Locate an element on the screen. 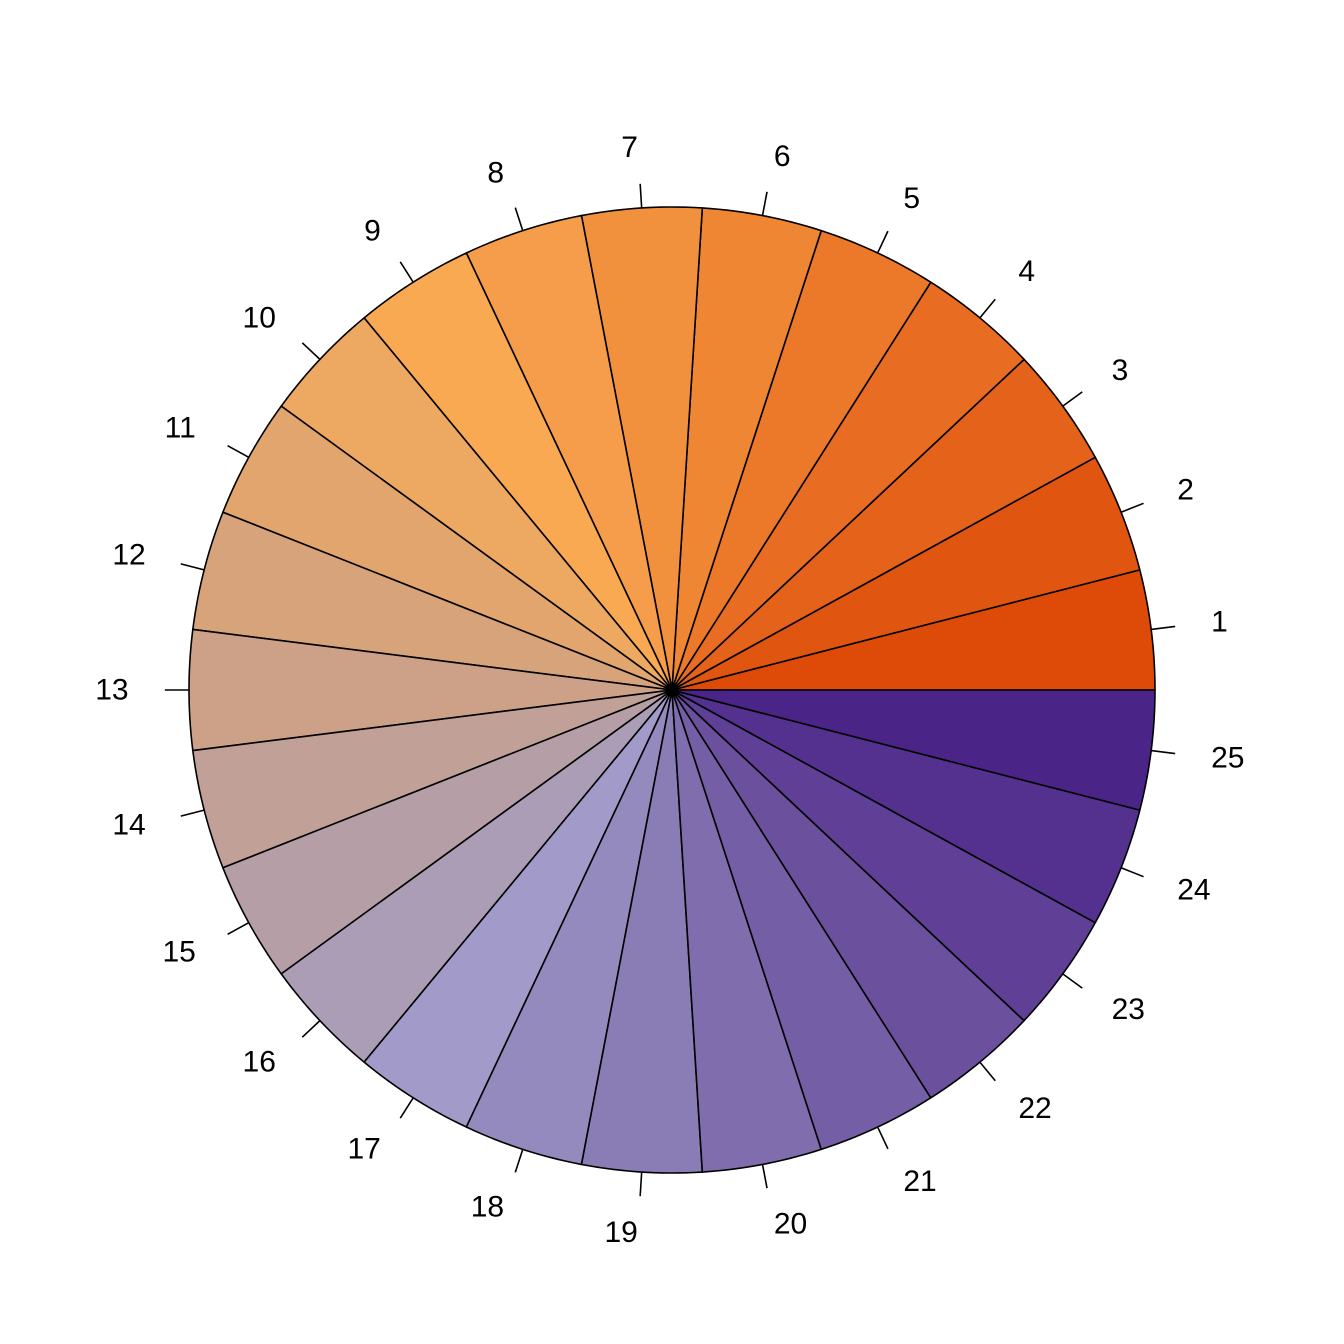 The image size is (1344, 1344). pie-label-17: 17 is located at coordinates (363, 1148).